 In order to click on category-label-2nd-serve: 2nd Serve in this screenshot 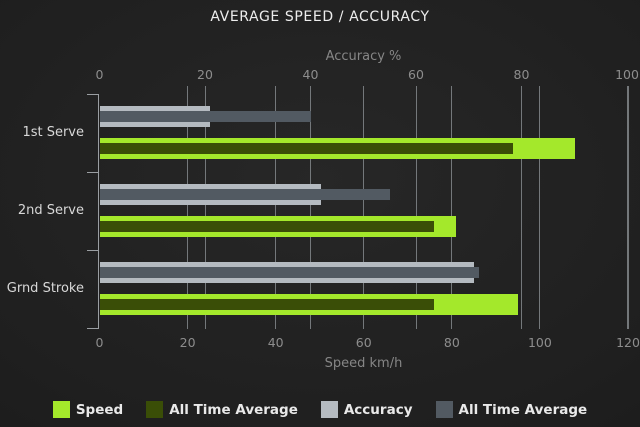, I will do `click(50, 210)`.